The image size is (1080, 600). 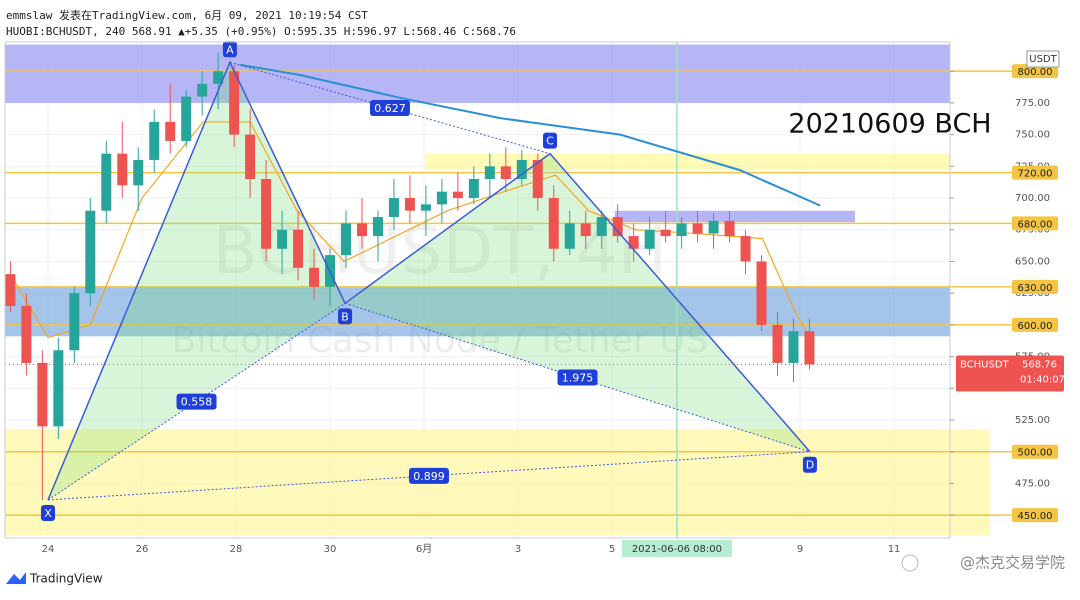 I want to click on level-label: 450.00, so click(x=1035, y=516).